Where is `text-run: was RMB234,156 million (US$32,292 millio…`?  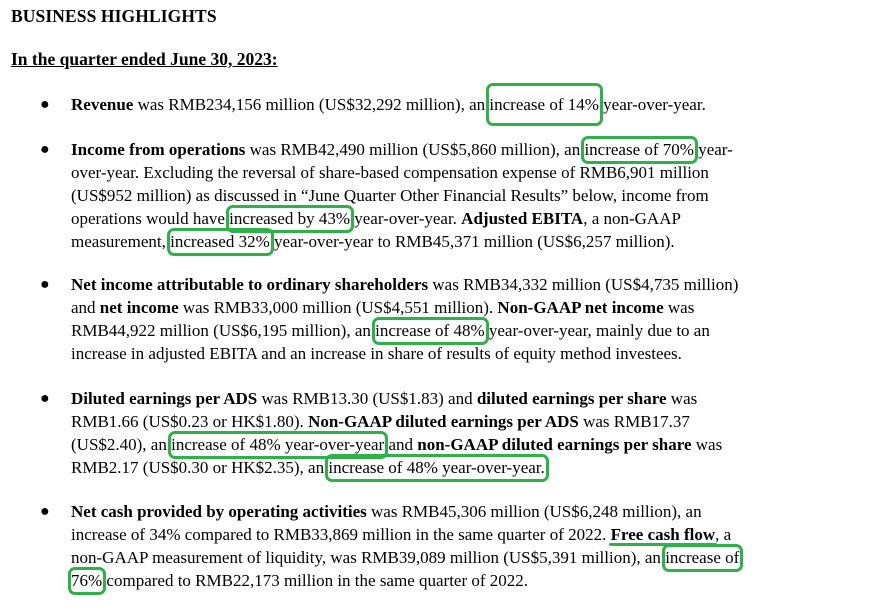 text-run: was RMB234,156 million (US$32,292 millio… is located at coordinates (311, 104).